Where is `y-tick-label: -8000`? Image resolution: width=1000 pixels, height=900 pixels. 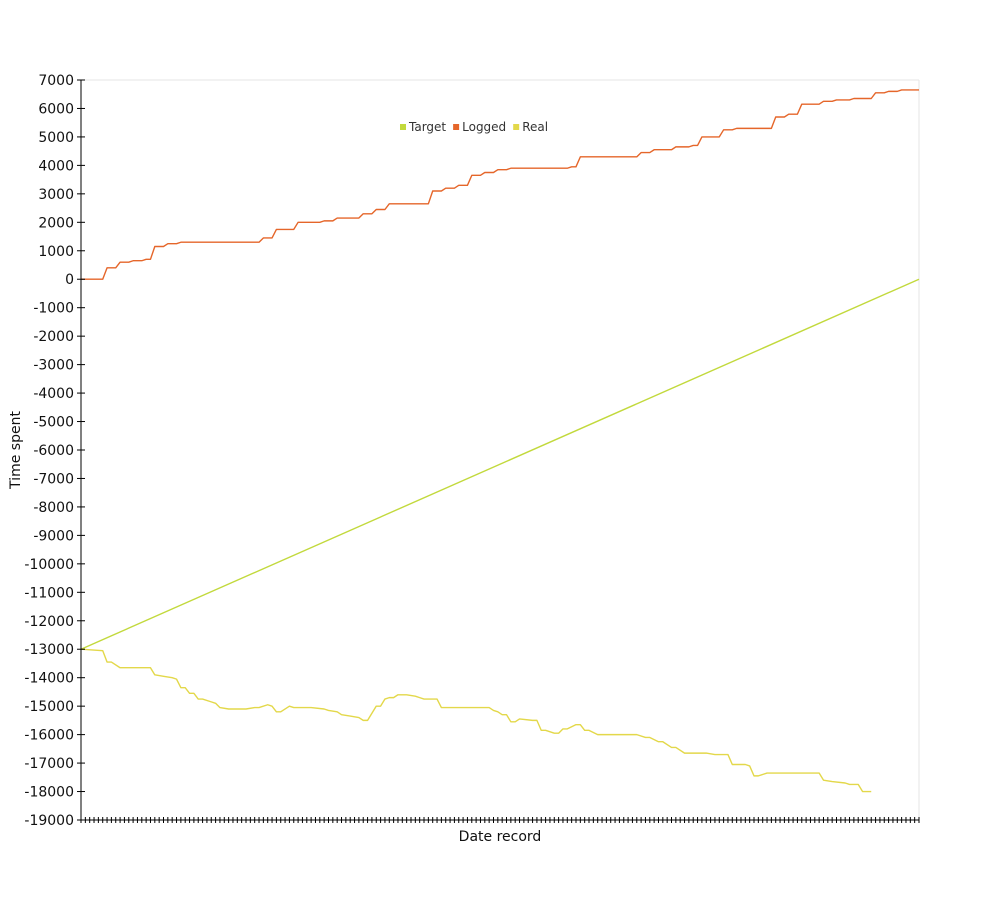 y-tick-label: -8000 is located at coordinates (53, 508).